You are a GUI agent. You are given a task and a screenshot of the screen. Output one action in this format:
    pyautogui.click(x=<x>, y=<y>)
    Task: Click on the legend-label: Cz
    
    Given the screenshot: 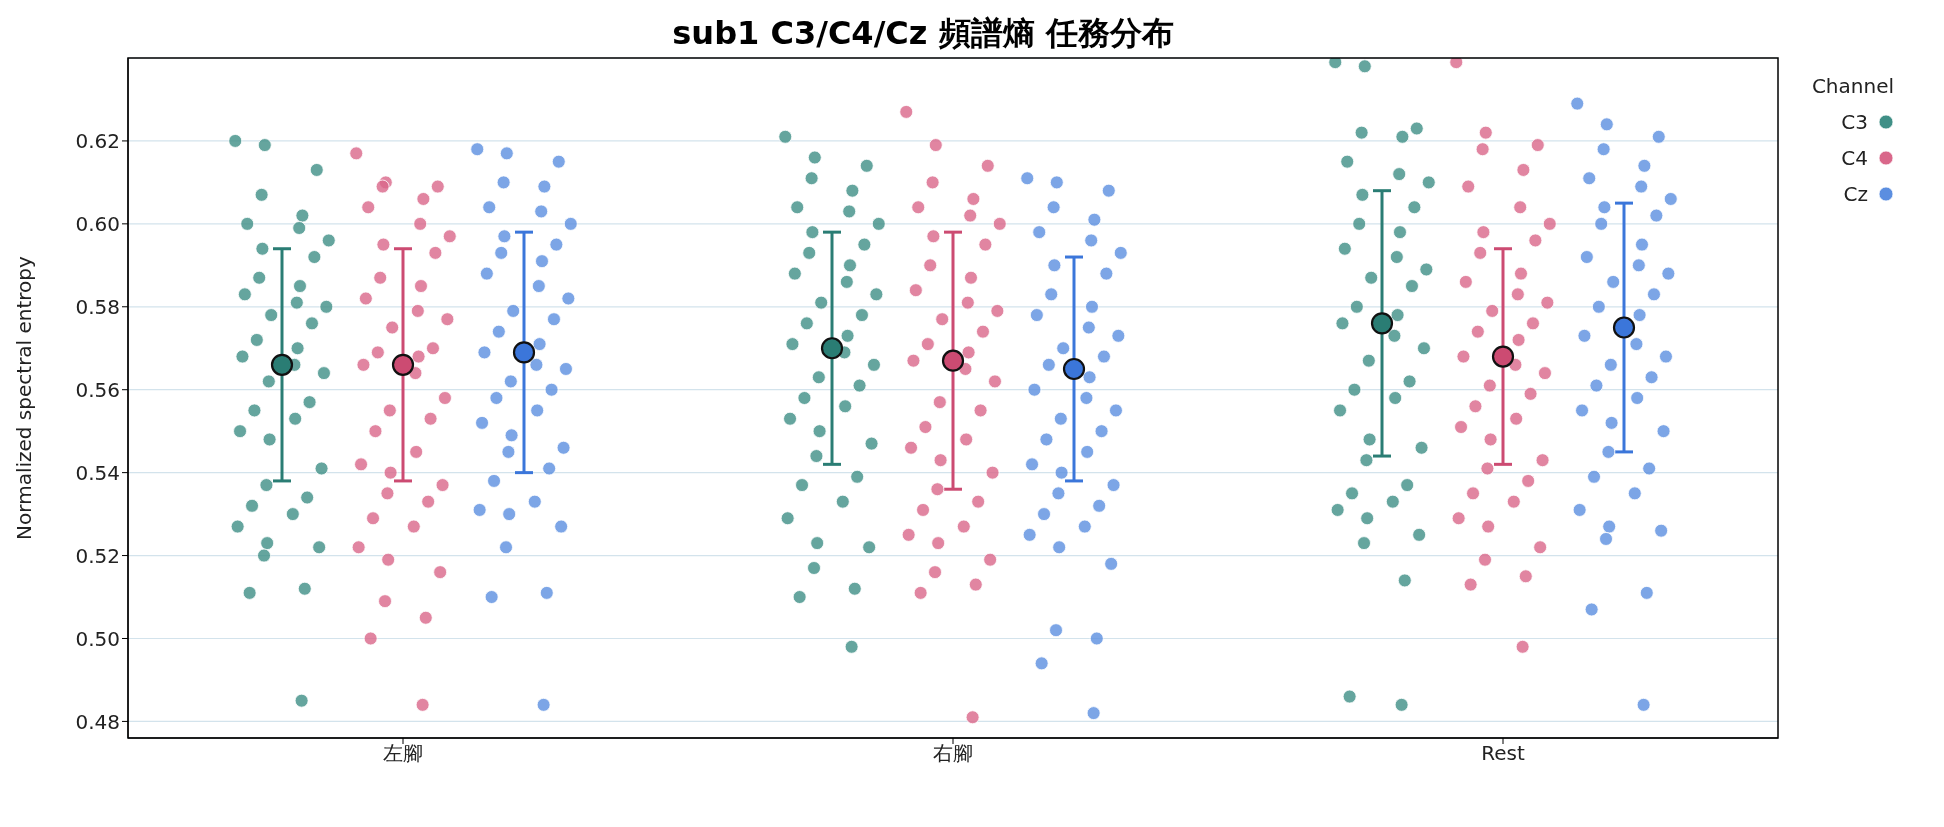 What is the action you would take?
    pyautogui.click(x=1855, y=194)
    